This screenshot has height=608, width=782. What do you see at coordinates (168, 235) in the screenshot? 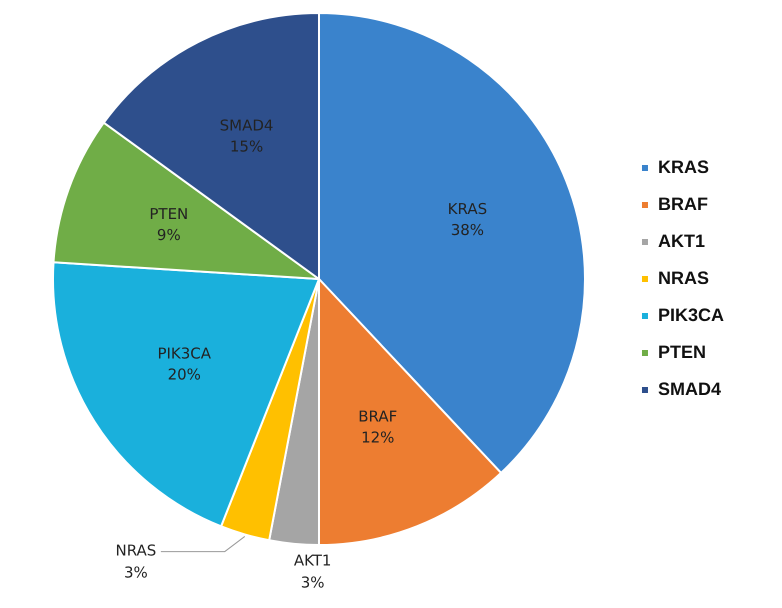
I see `data-label: 9%` at bounding box center [168, 235].